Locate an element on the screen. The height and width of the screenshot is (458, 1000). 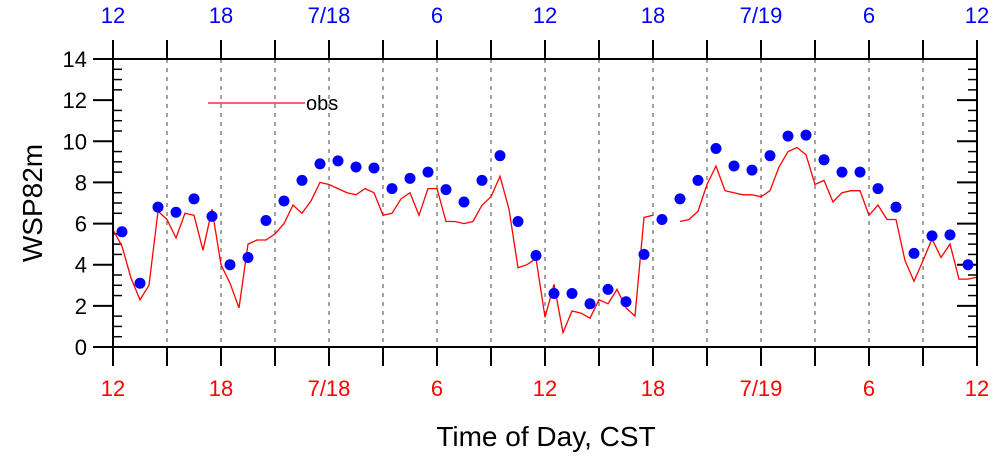
y-tick-label: 8 is located at coordinates (81, 182).